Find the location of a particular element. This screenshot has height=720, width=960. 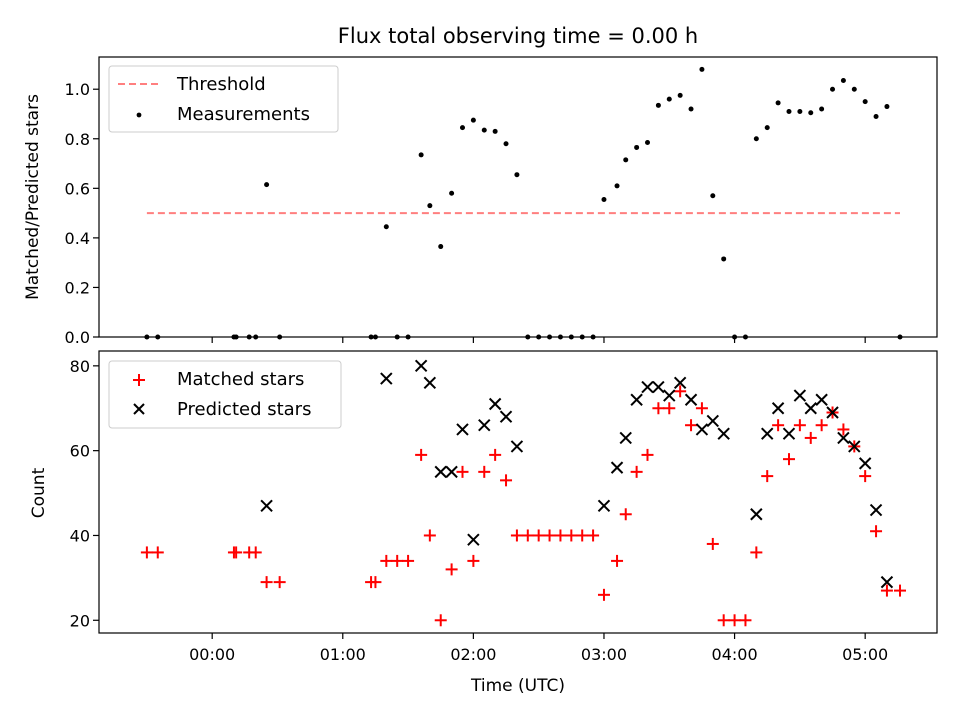

top-y-tick-label: 1.0 is located at coordinates (77, 89).